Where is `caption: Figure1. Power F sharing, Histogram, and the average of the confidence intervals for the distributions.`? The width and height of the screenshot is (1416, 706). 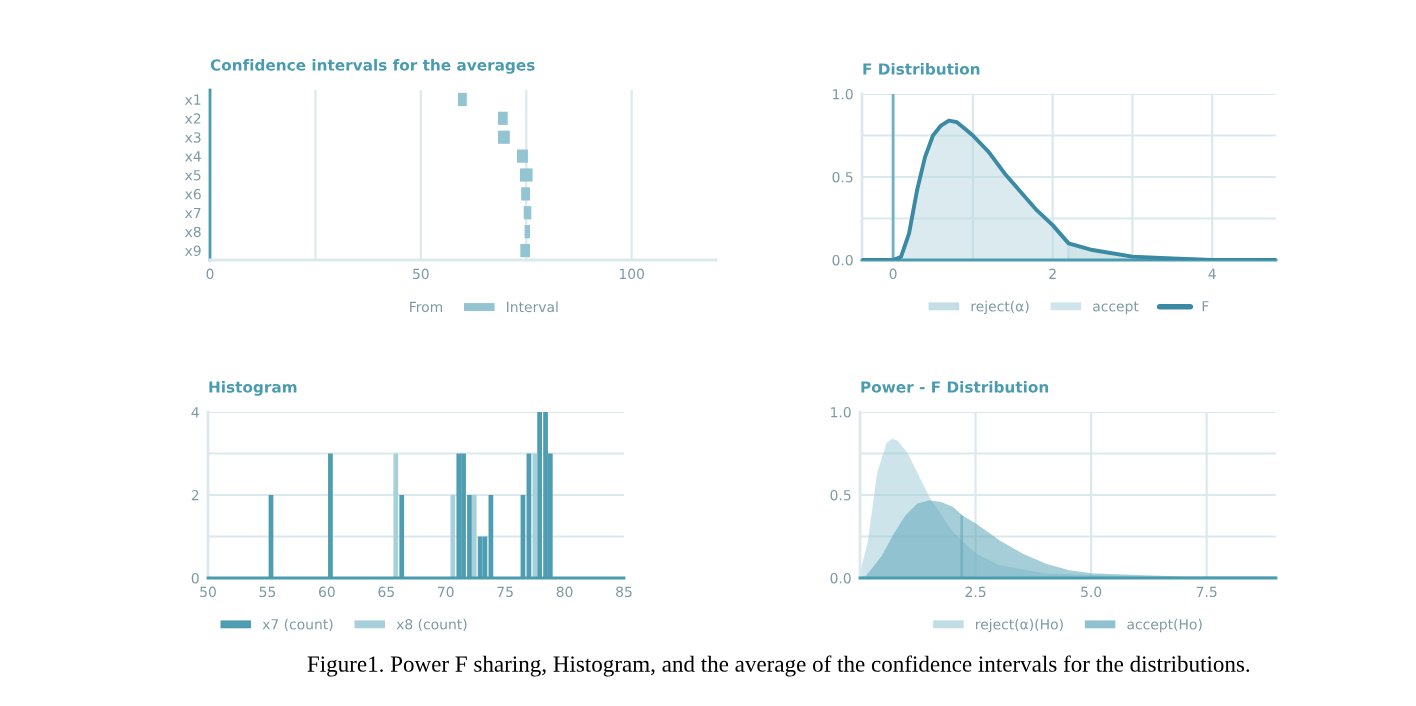
caption: Figure1. Power F sharing, Histogram, and the average of the confidence intervals for the distributions. is located at coordinates (778, 666).